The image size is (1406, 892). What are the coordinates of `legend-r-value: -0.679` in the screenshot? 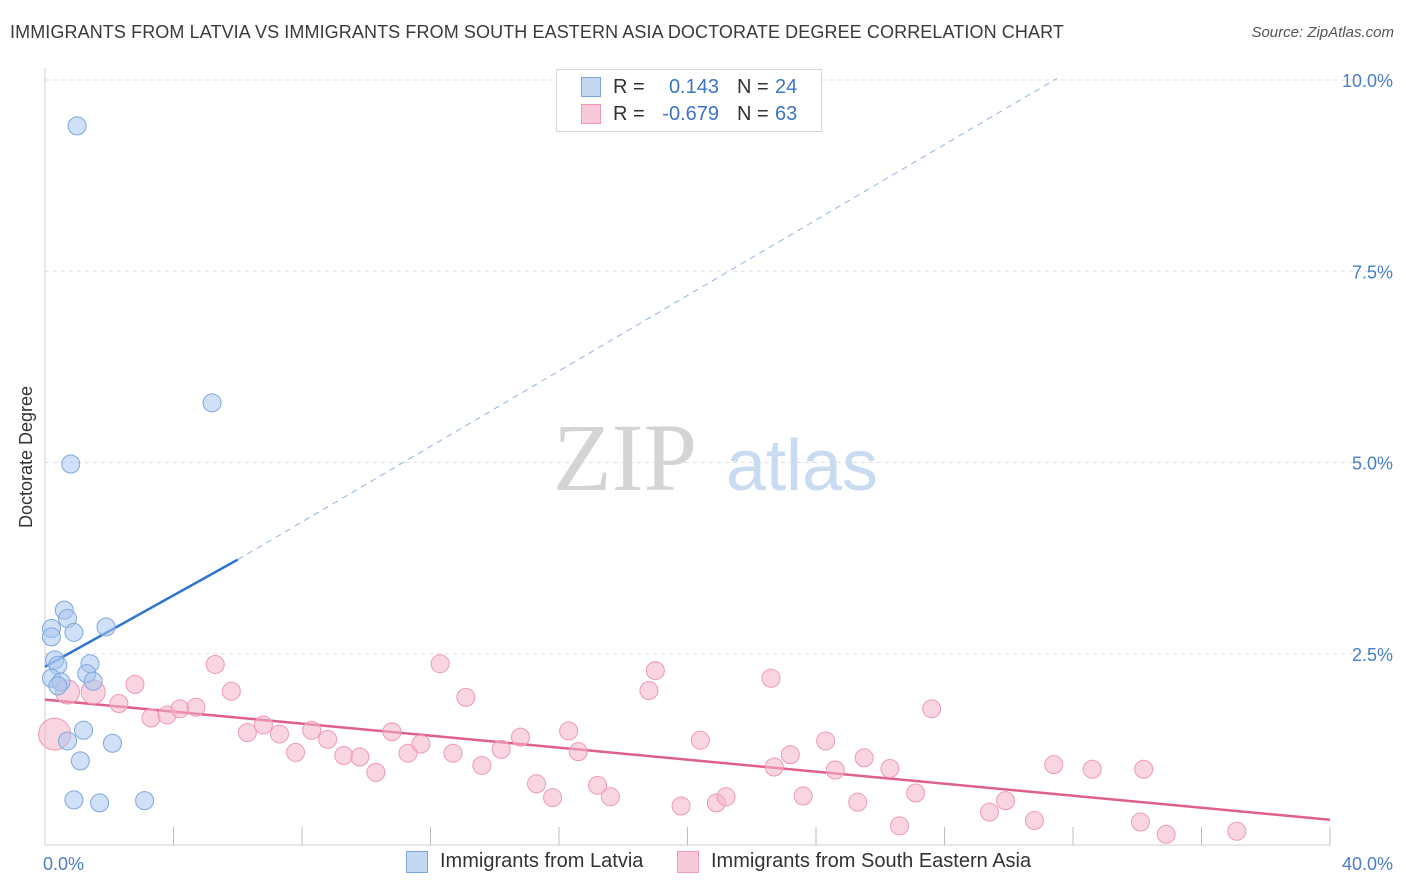 It's located at (690, 113).